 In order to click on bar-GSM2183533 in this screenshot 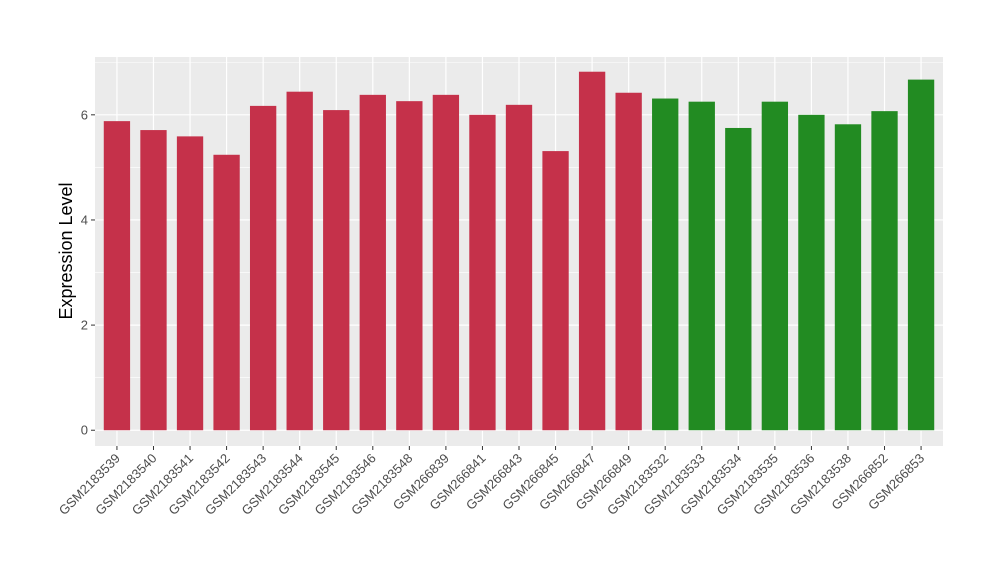, I will do `click(701, 266)`.